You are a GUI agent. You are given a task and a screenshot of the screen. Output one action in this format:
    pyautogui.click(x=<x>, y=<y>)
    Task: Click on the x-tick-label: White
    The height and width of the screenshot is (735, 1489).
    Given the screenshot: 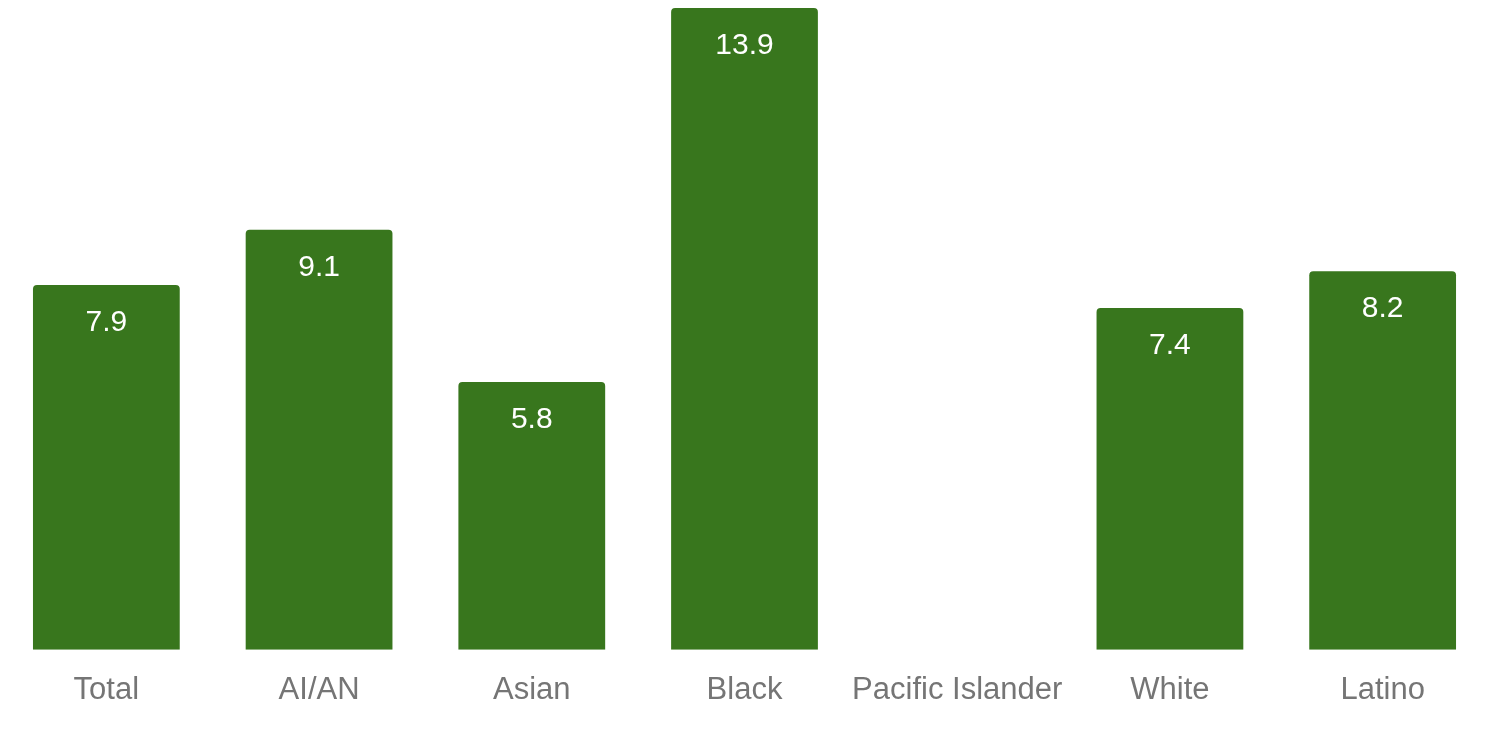 What is the action you would take?
    pyautogui.click(x=1170, y=688)
    